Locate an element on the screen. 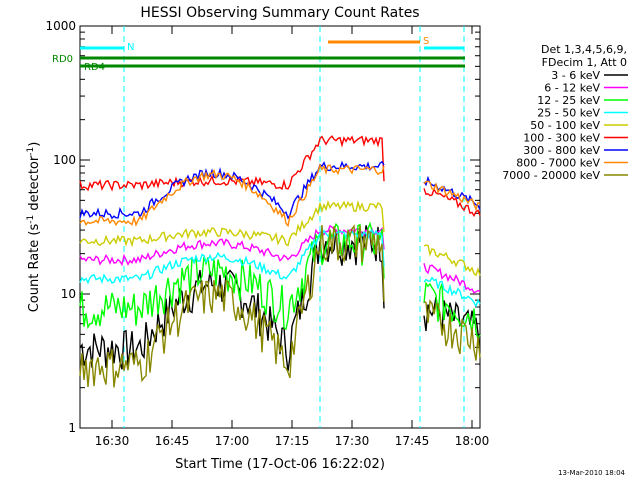 The width and height of the screenshot is (640, 480). legend-entry-label: 50 - 100 keV is located at coordinates (565, 125).